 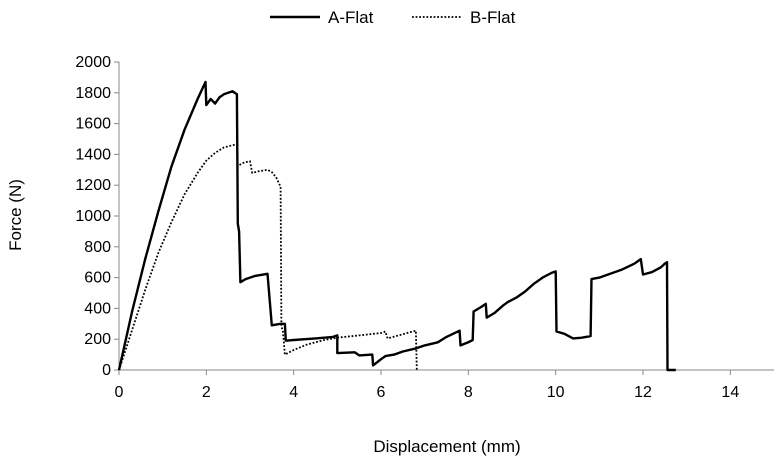 I want to click on y-tick-label: 2000, so click(x=93, y=62).